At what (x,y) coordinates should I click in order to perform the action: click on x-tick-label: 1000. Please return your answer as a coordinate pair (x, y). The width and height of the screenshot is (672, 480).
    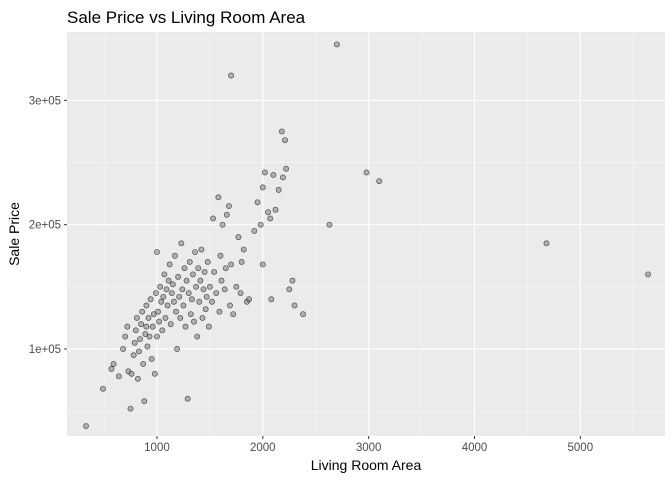
    Looking at the image, I should click on (157, 448).